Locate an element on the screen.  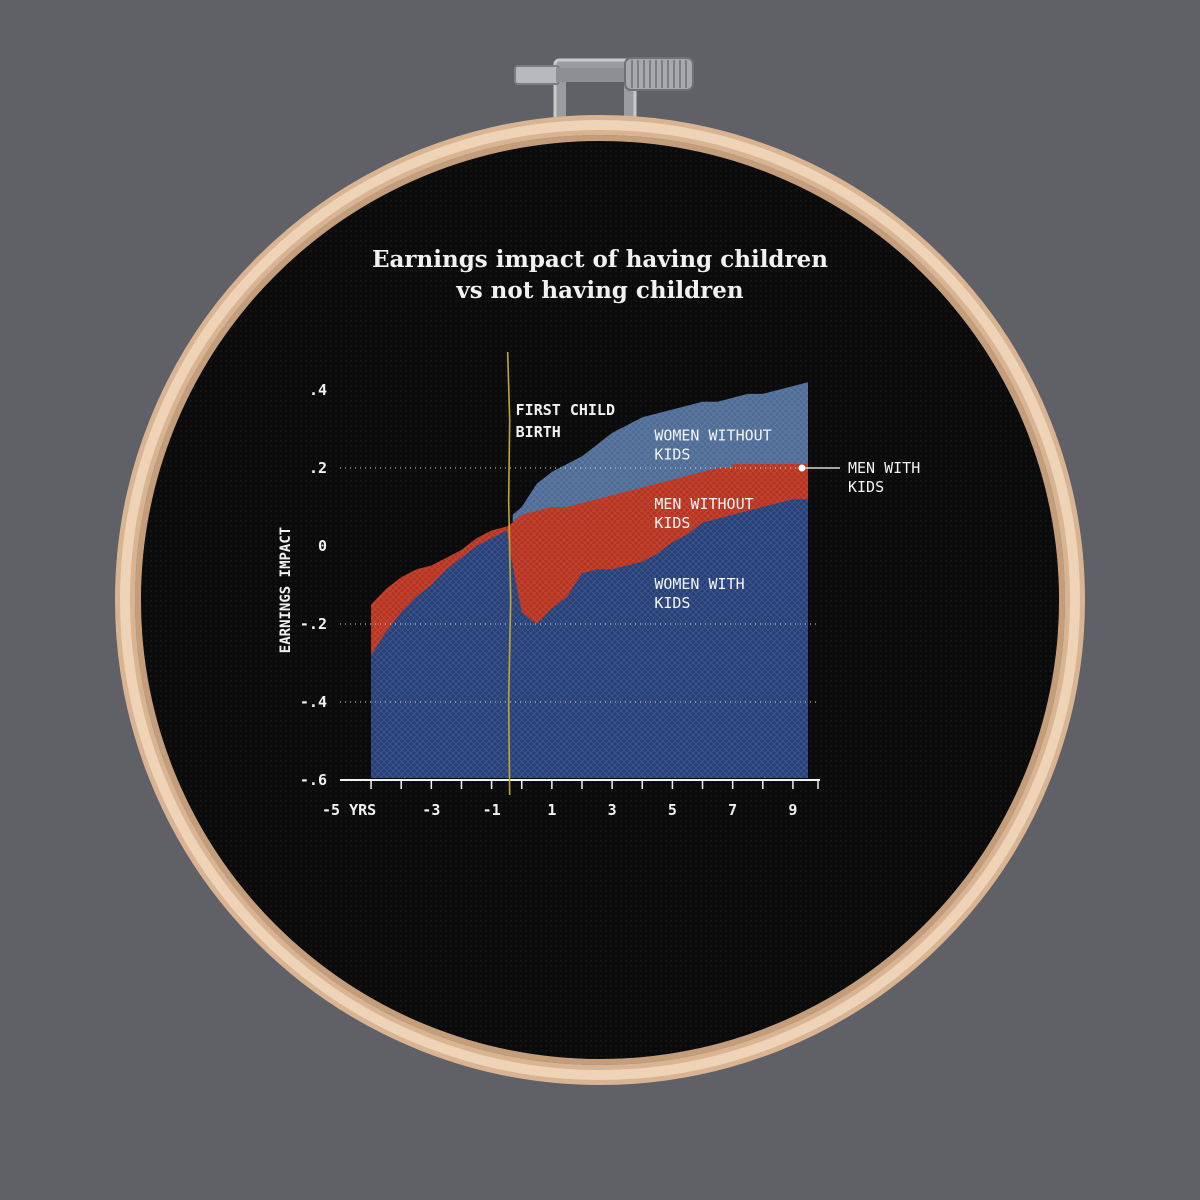
x-tick-label: -1 is located at coordinates (492, 810).